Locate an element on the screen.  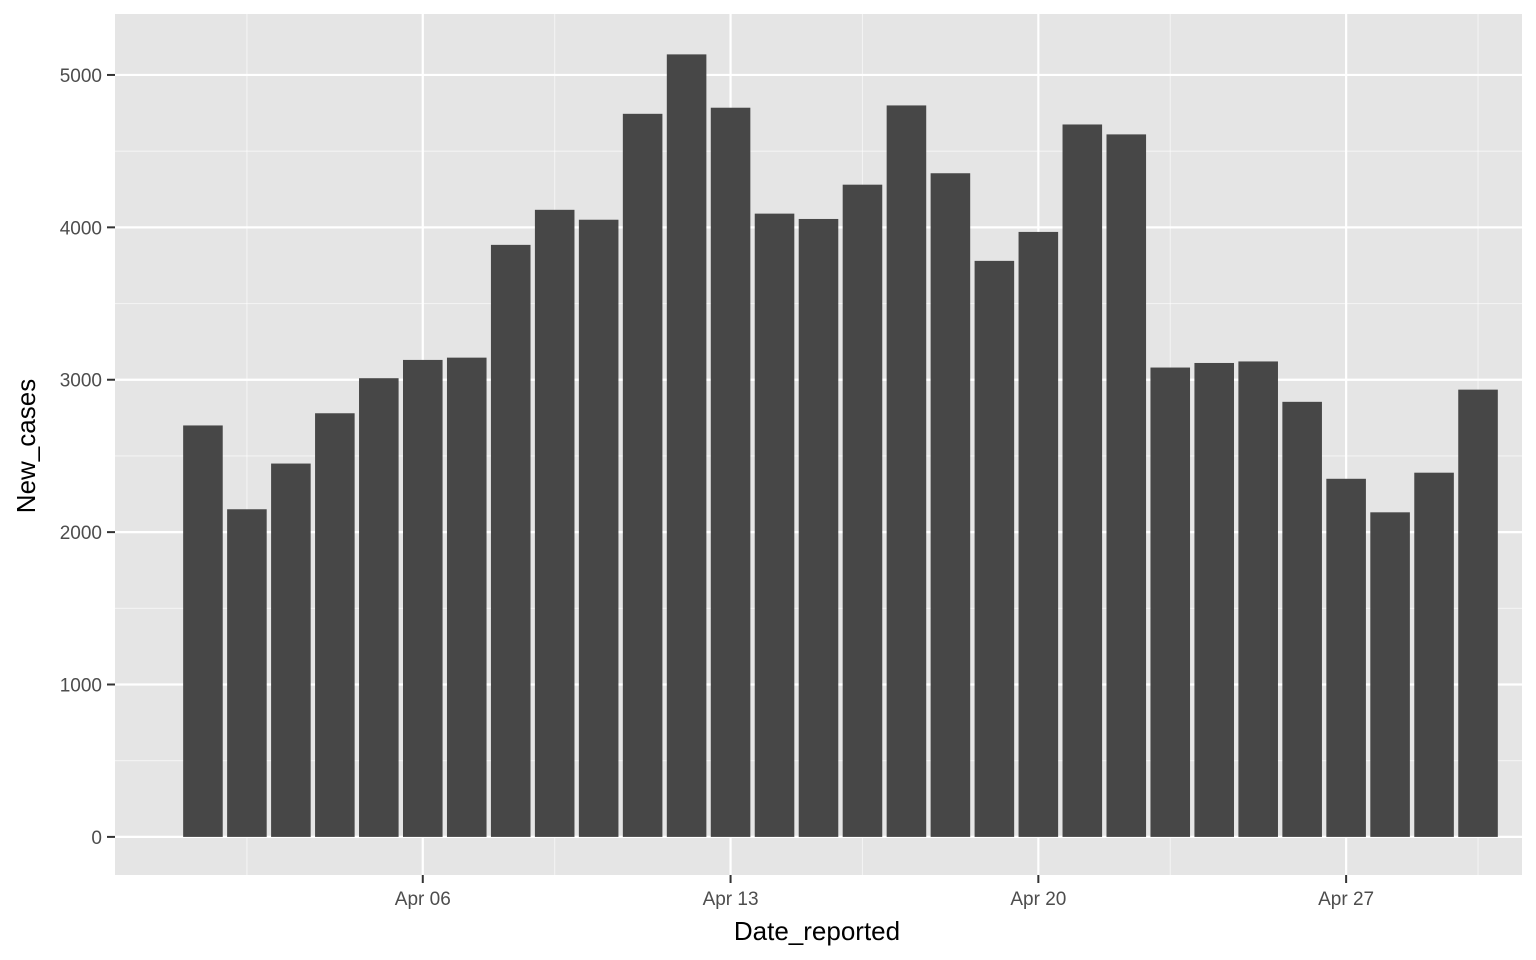
y-tick-label: 3000 is located at coordinates (81, 381).